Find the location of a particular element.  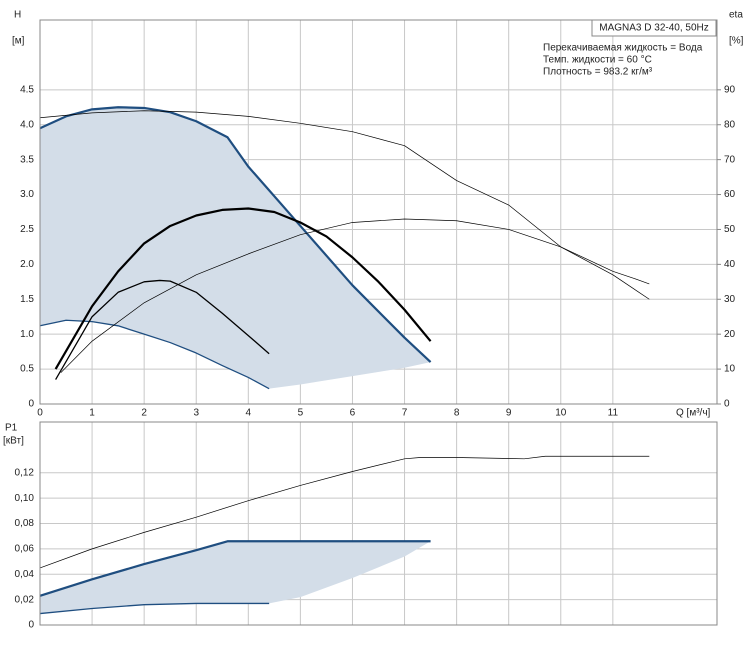

y-tick-label: 1.0 is located at coordinates (27, 334).